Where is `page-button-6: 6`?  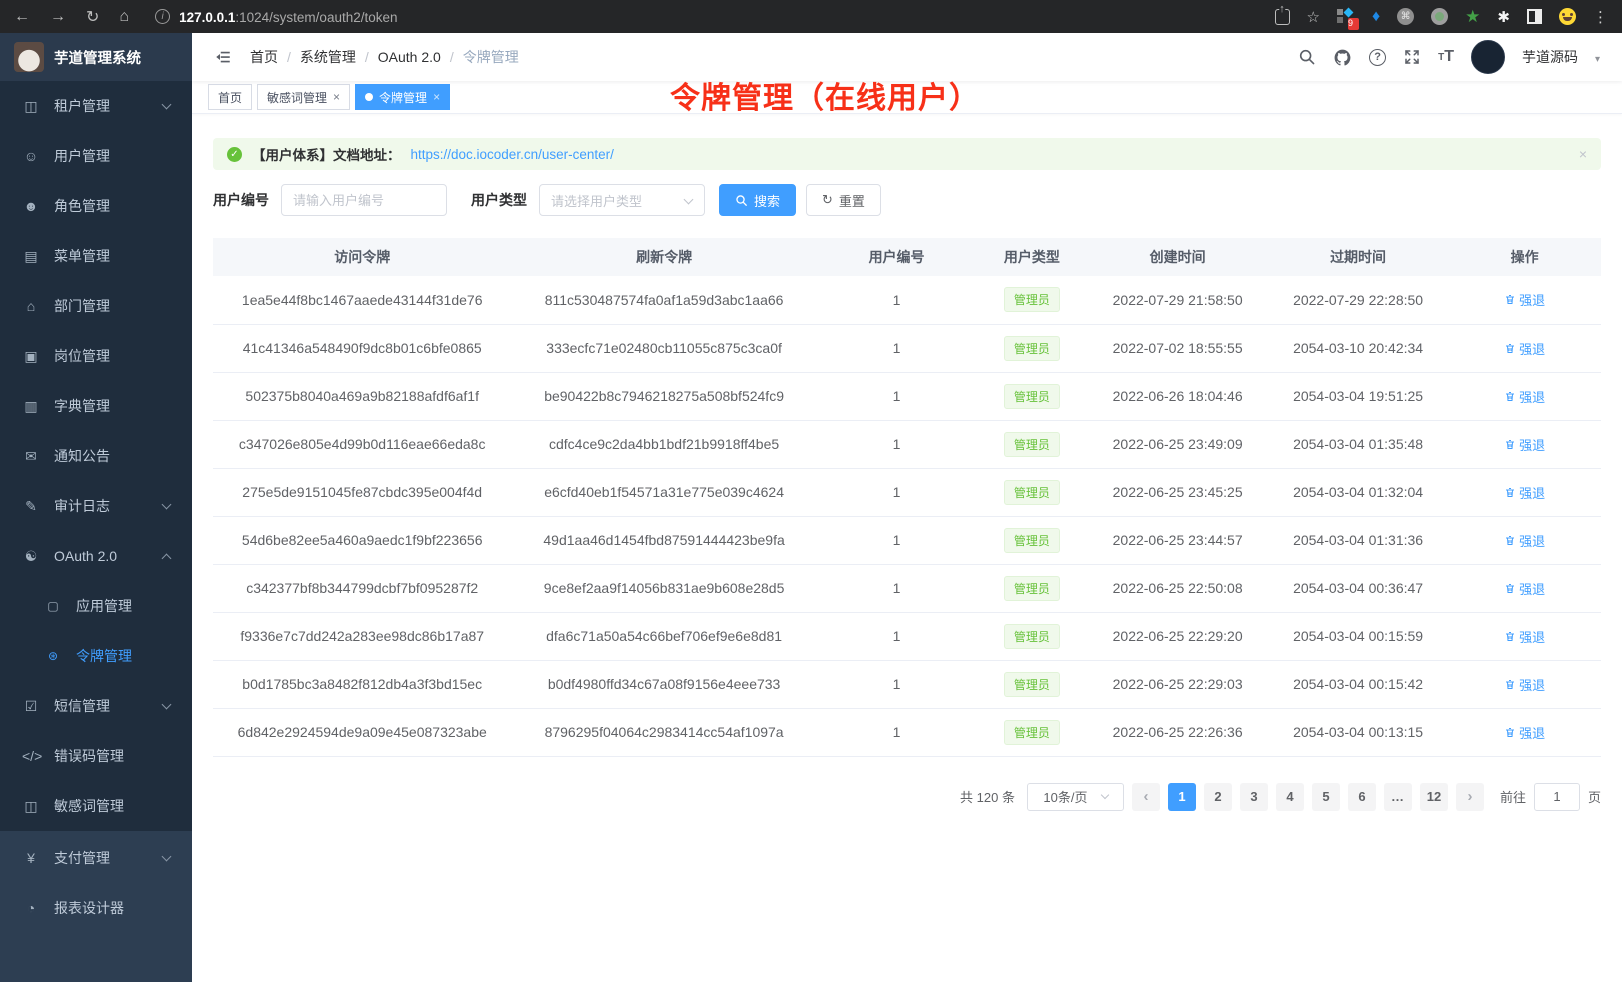
page-button-6: 6 is located at coordinates (1361, 796).